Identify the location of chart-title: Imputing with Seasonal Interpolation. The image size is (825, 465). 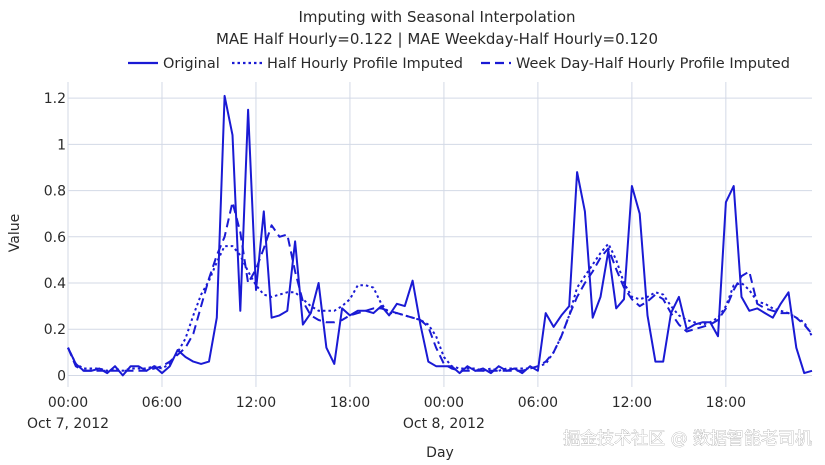
(436, 17).